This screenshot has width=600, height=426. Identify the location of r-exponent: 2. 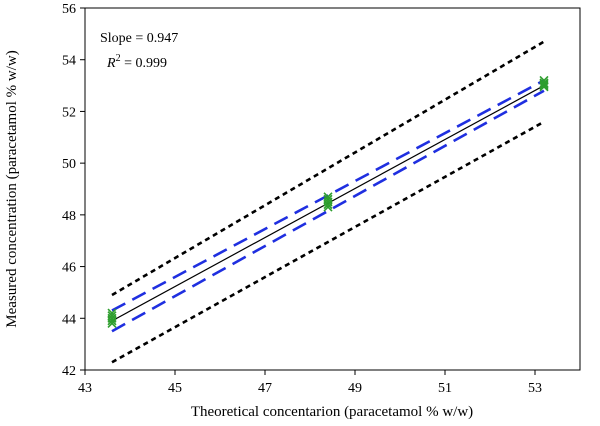
(118, 58).